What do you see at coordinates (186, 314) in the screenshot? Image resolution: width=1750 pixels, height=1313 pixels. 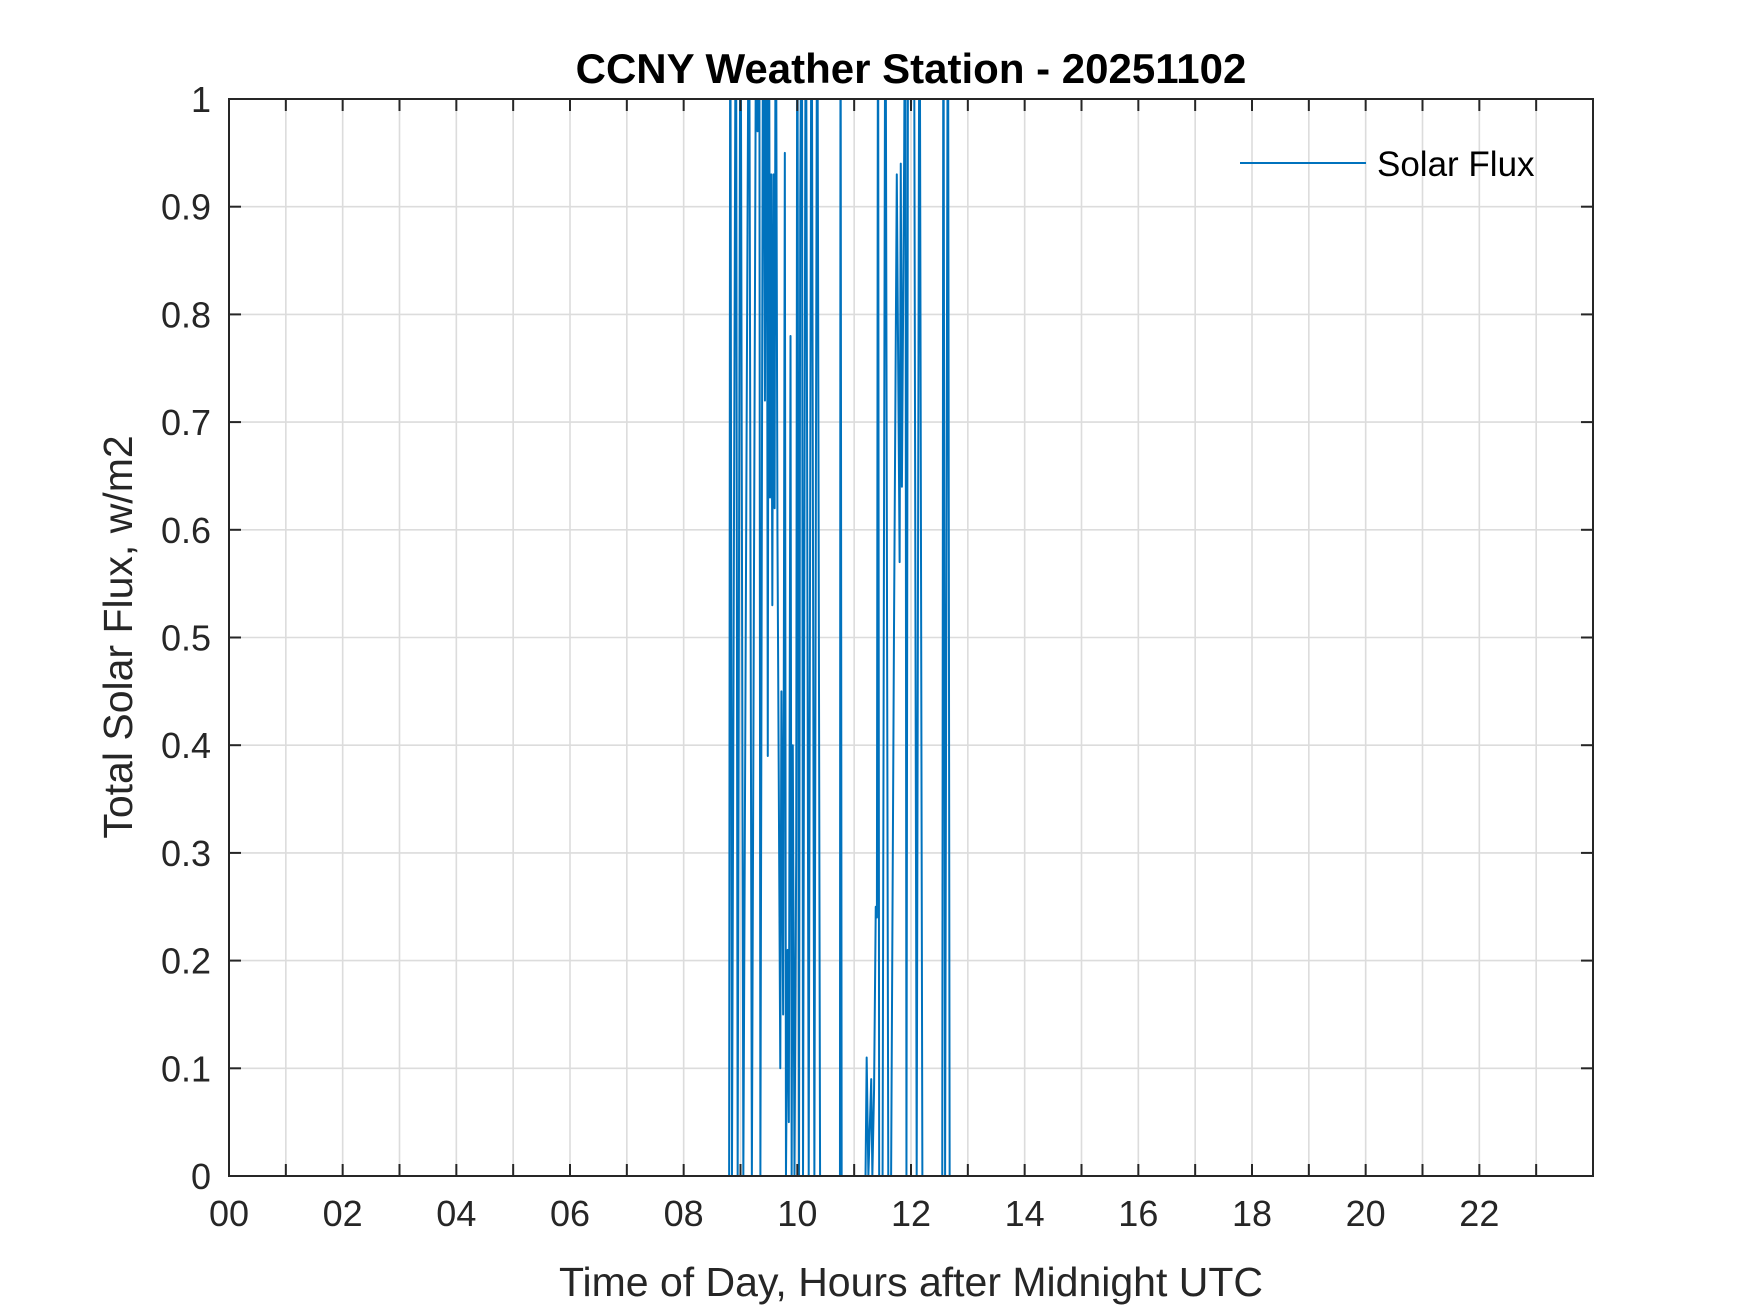 I see `y-tick-label: 0.8` at bounding box center [186, 314].